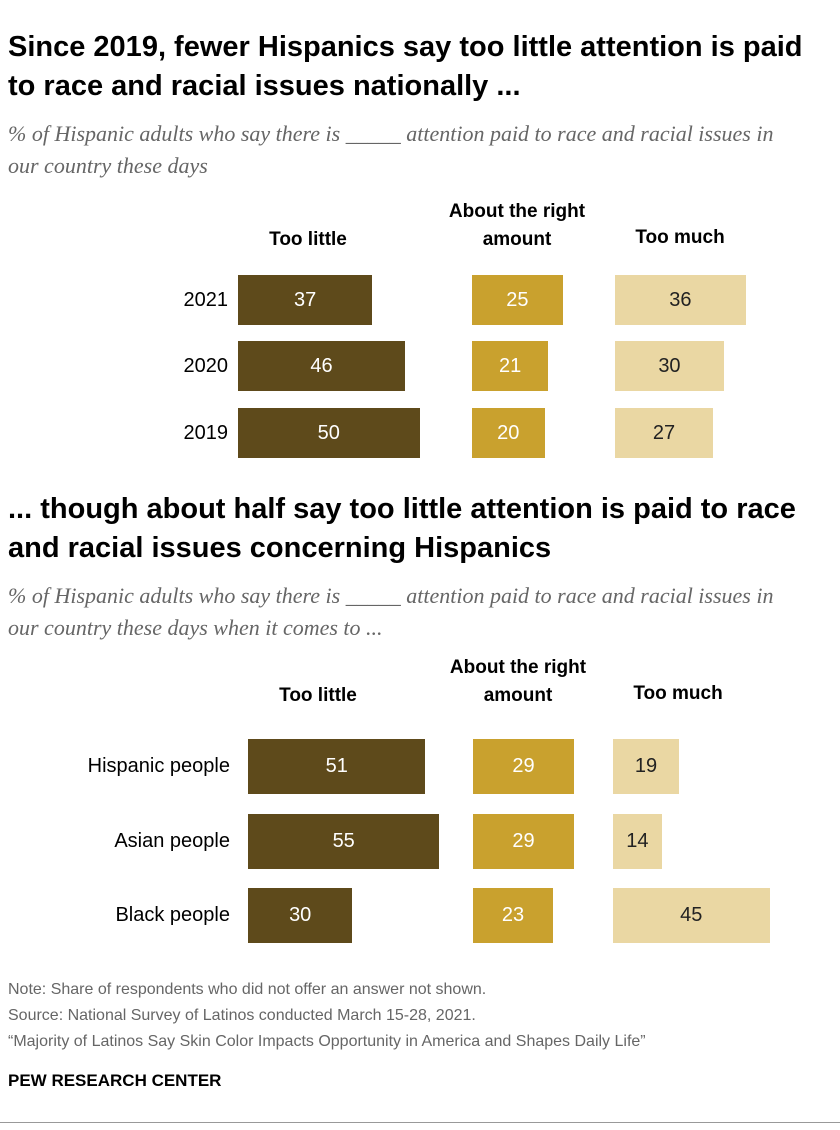 This screenshot has width=840, height=1130. I want to click on category-label: Hispanic people, so click(158, 766).